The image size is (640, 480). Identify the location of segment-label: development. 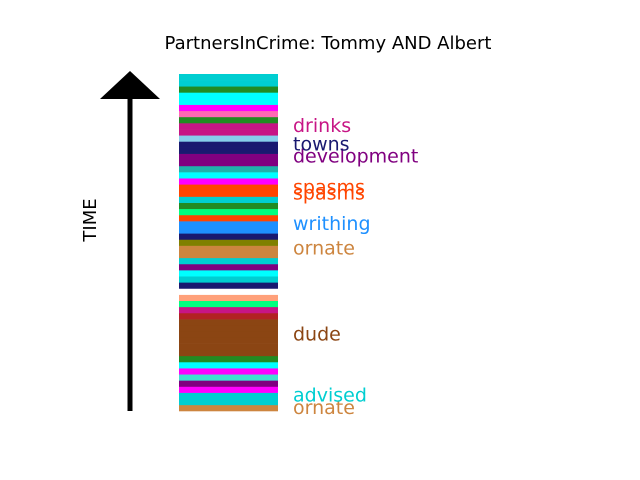
(355, 157).